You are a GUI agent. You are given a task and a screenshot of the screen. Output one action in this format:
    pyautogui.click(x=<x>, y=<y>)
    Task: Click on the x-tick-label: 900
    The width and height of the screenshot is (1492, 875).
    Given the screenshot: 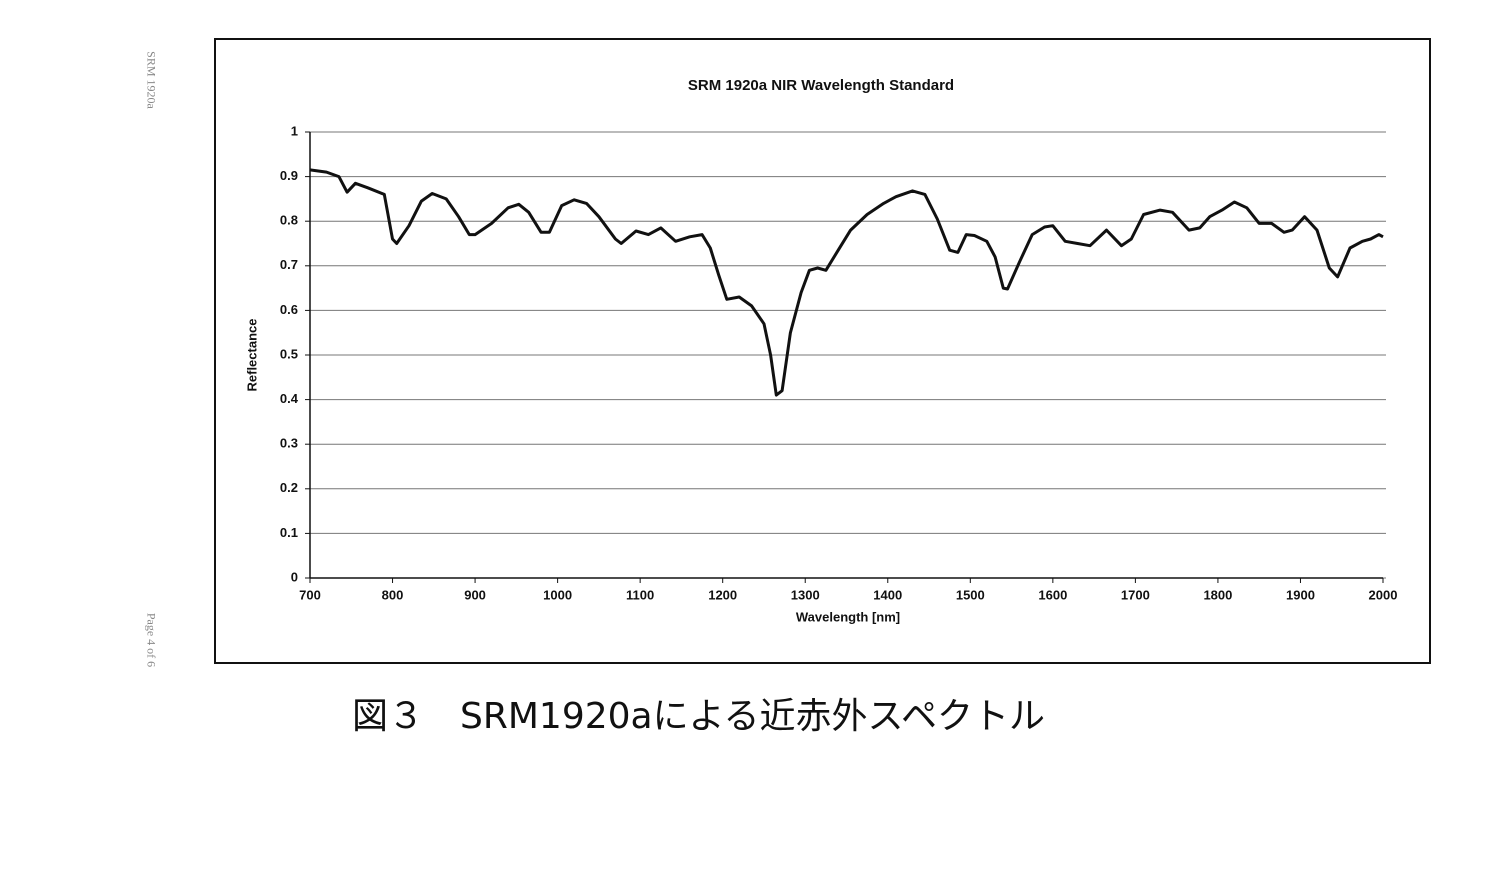 What is the action you would take?
    pyautogui.click(x=475, y=594)
    